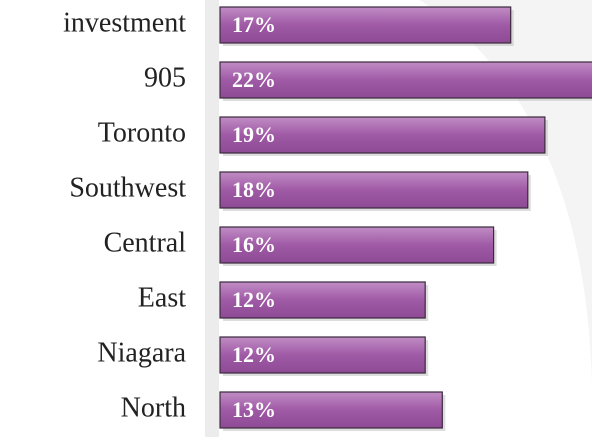 The width and height of the screenshot is (592, 437). What do you see at coordinates (141, 352) in the screenshot?
I see `category-label: Niagara` at bounding box center [141, 352].